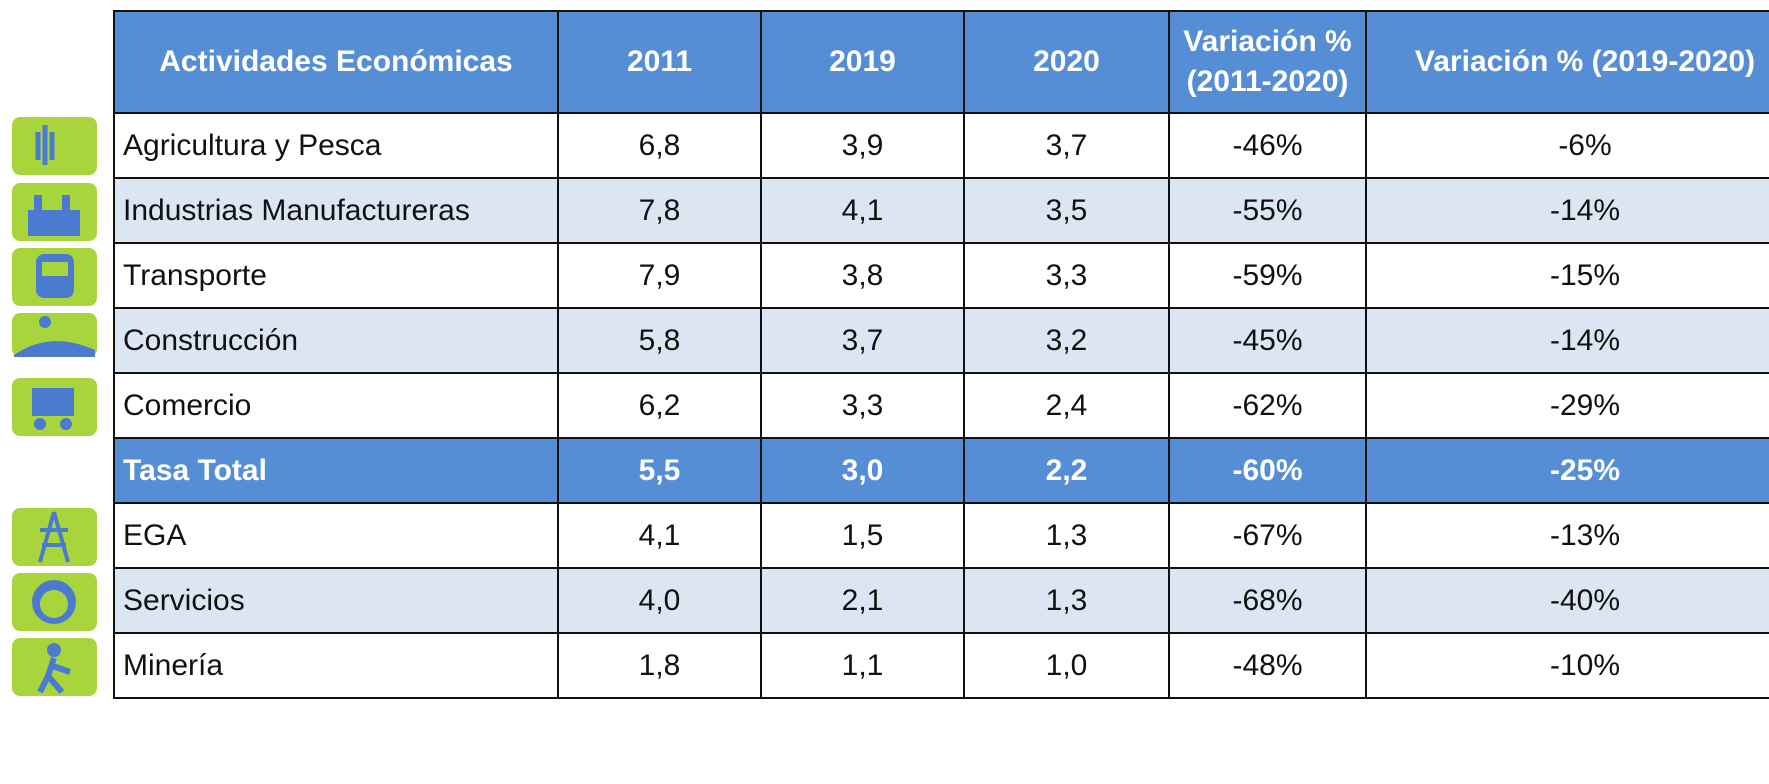  I want to click on cell: 6,2, so click(659, 405).